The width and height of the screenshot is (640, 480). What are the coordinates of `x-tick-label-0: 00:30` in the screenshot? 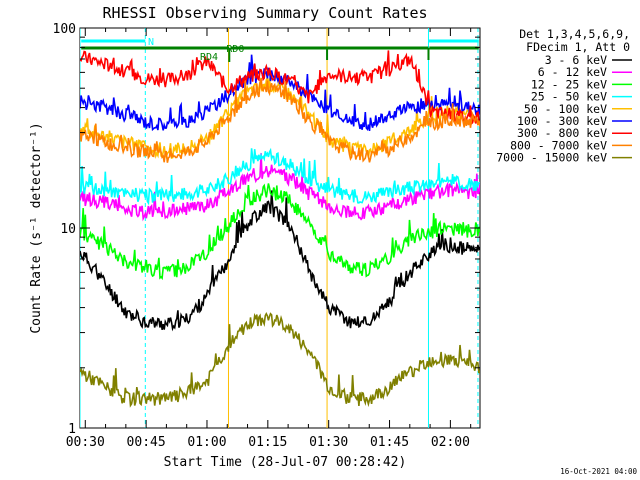 It's located at (85, 442).